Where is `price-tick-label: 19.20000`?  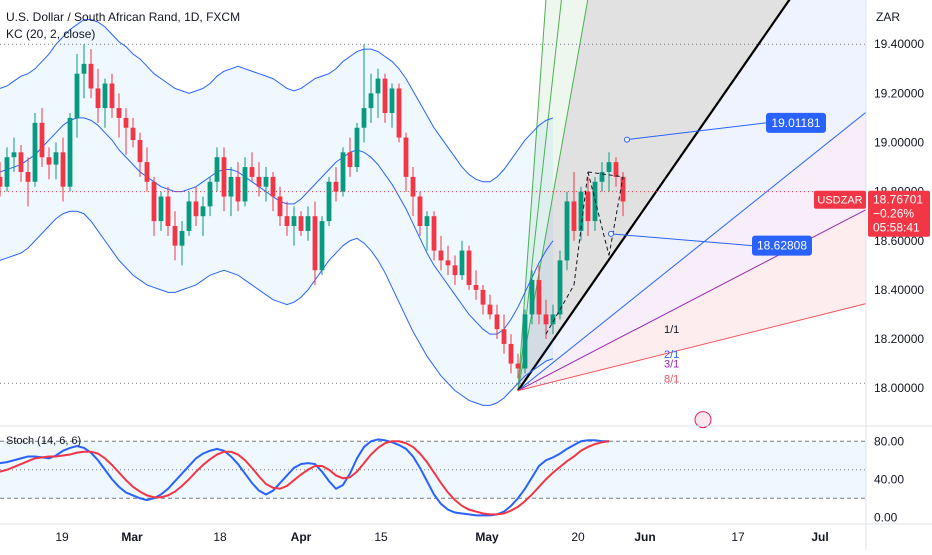 price-tick-label: 19.20000 is located at coordinates (899, 93).